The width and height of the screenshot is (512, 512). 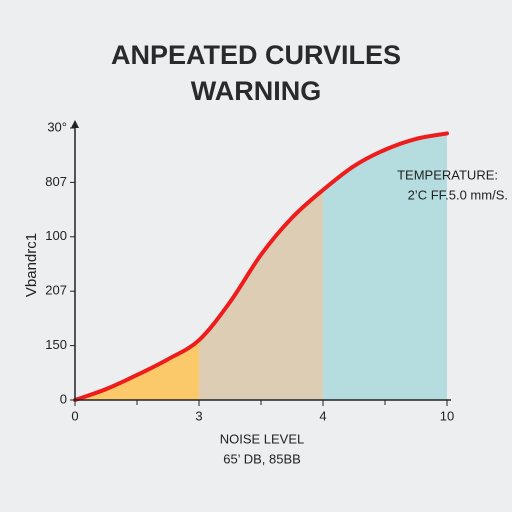 I want to click on y-tick-label: 0, so click(x=63, y=398).